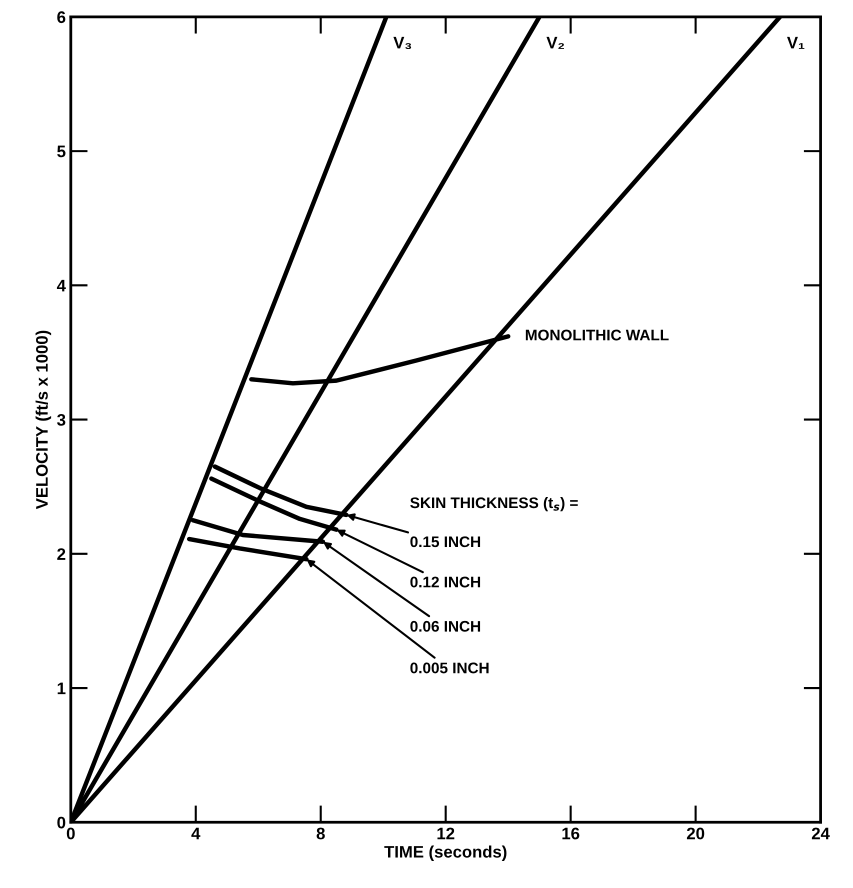 This screenshot has width=853, height=888. I want to click on x-tick-label: 0, so click(70, 834).